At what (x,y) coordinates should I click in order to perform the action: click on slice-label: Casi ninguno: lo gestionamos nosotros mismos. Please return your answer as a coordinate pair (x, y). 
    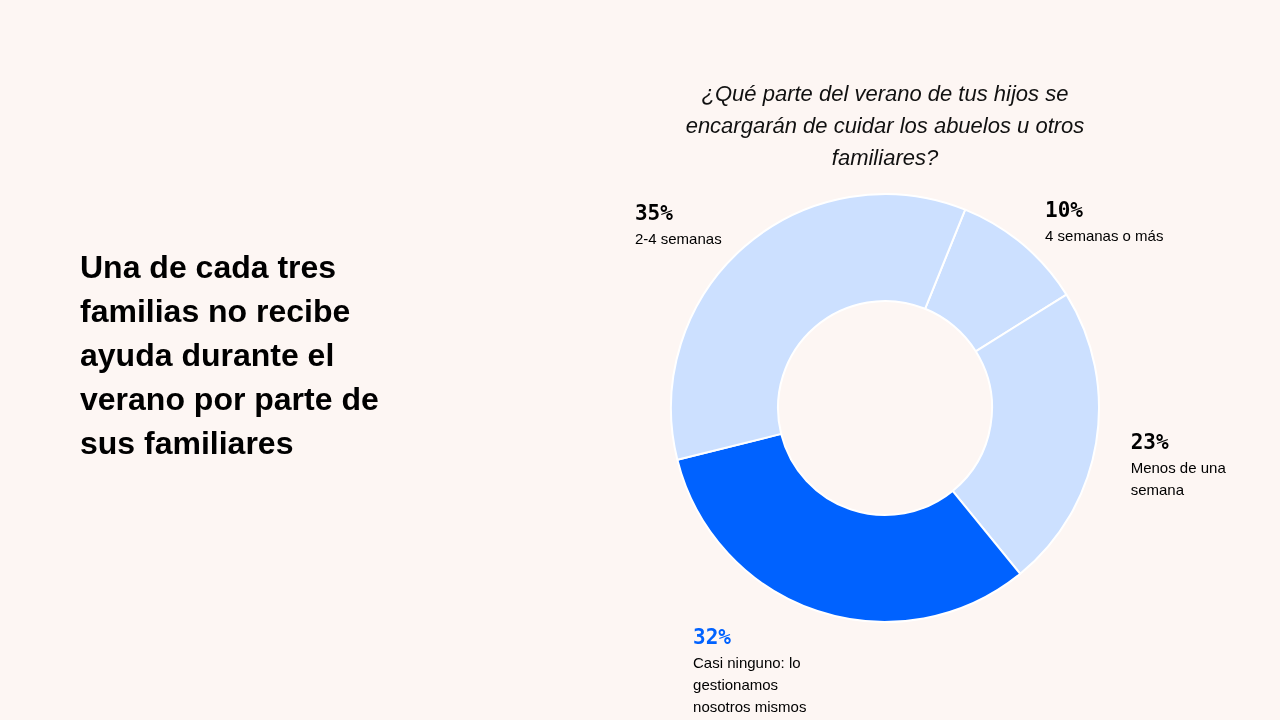
    Looking at the image, I should click on (750, 685).